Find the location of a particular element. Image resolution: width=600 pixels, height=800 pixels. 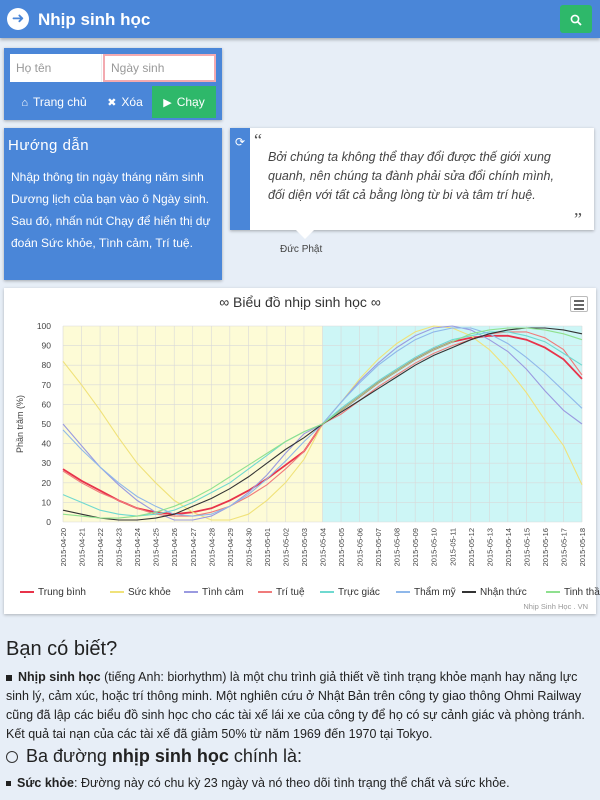

y-tick-label: 90 is located at coordinates (47, 346).